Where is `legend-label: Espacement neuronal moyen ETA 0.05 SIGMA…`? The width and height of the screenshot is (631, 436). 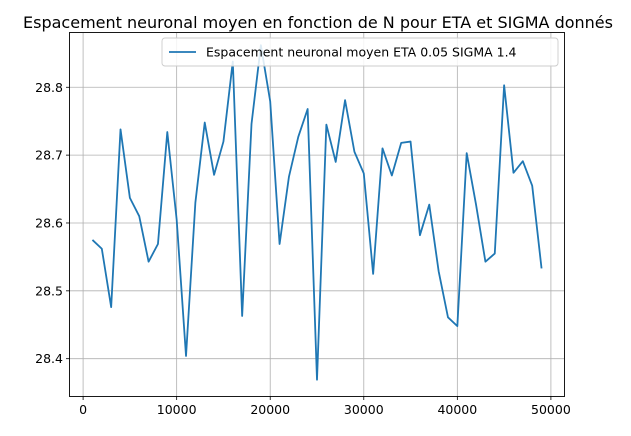 legend-label: Espacement neuronal moyen ETA 0.05 SIGMA… is located at coordinates (361, 52).